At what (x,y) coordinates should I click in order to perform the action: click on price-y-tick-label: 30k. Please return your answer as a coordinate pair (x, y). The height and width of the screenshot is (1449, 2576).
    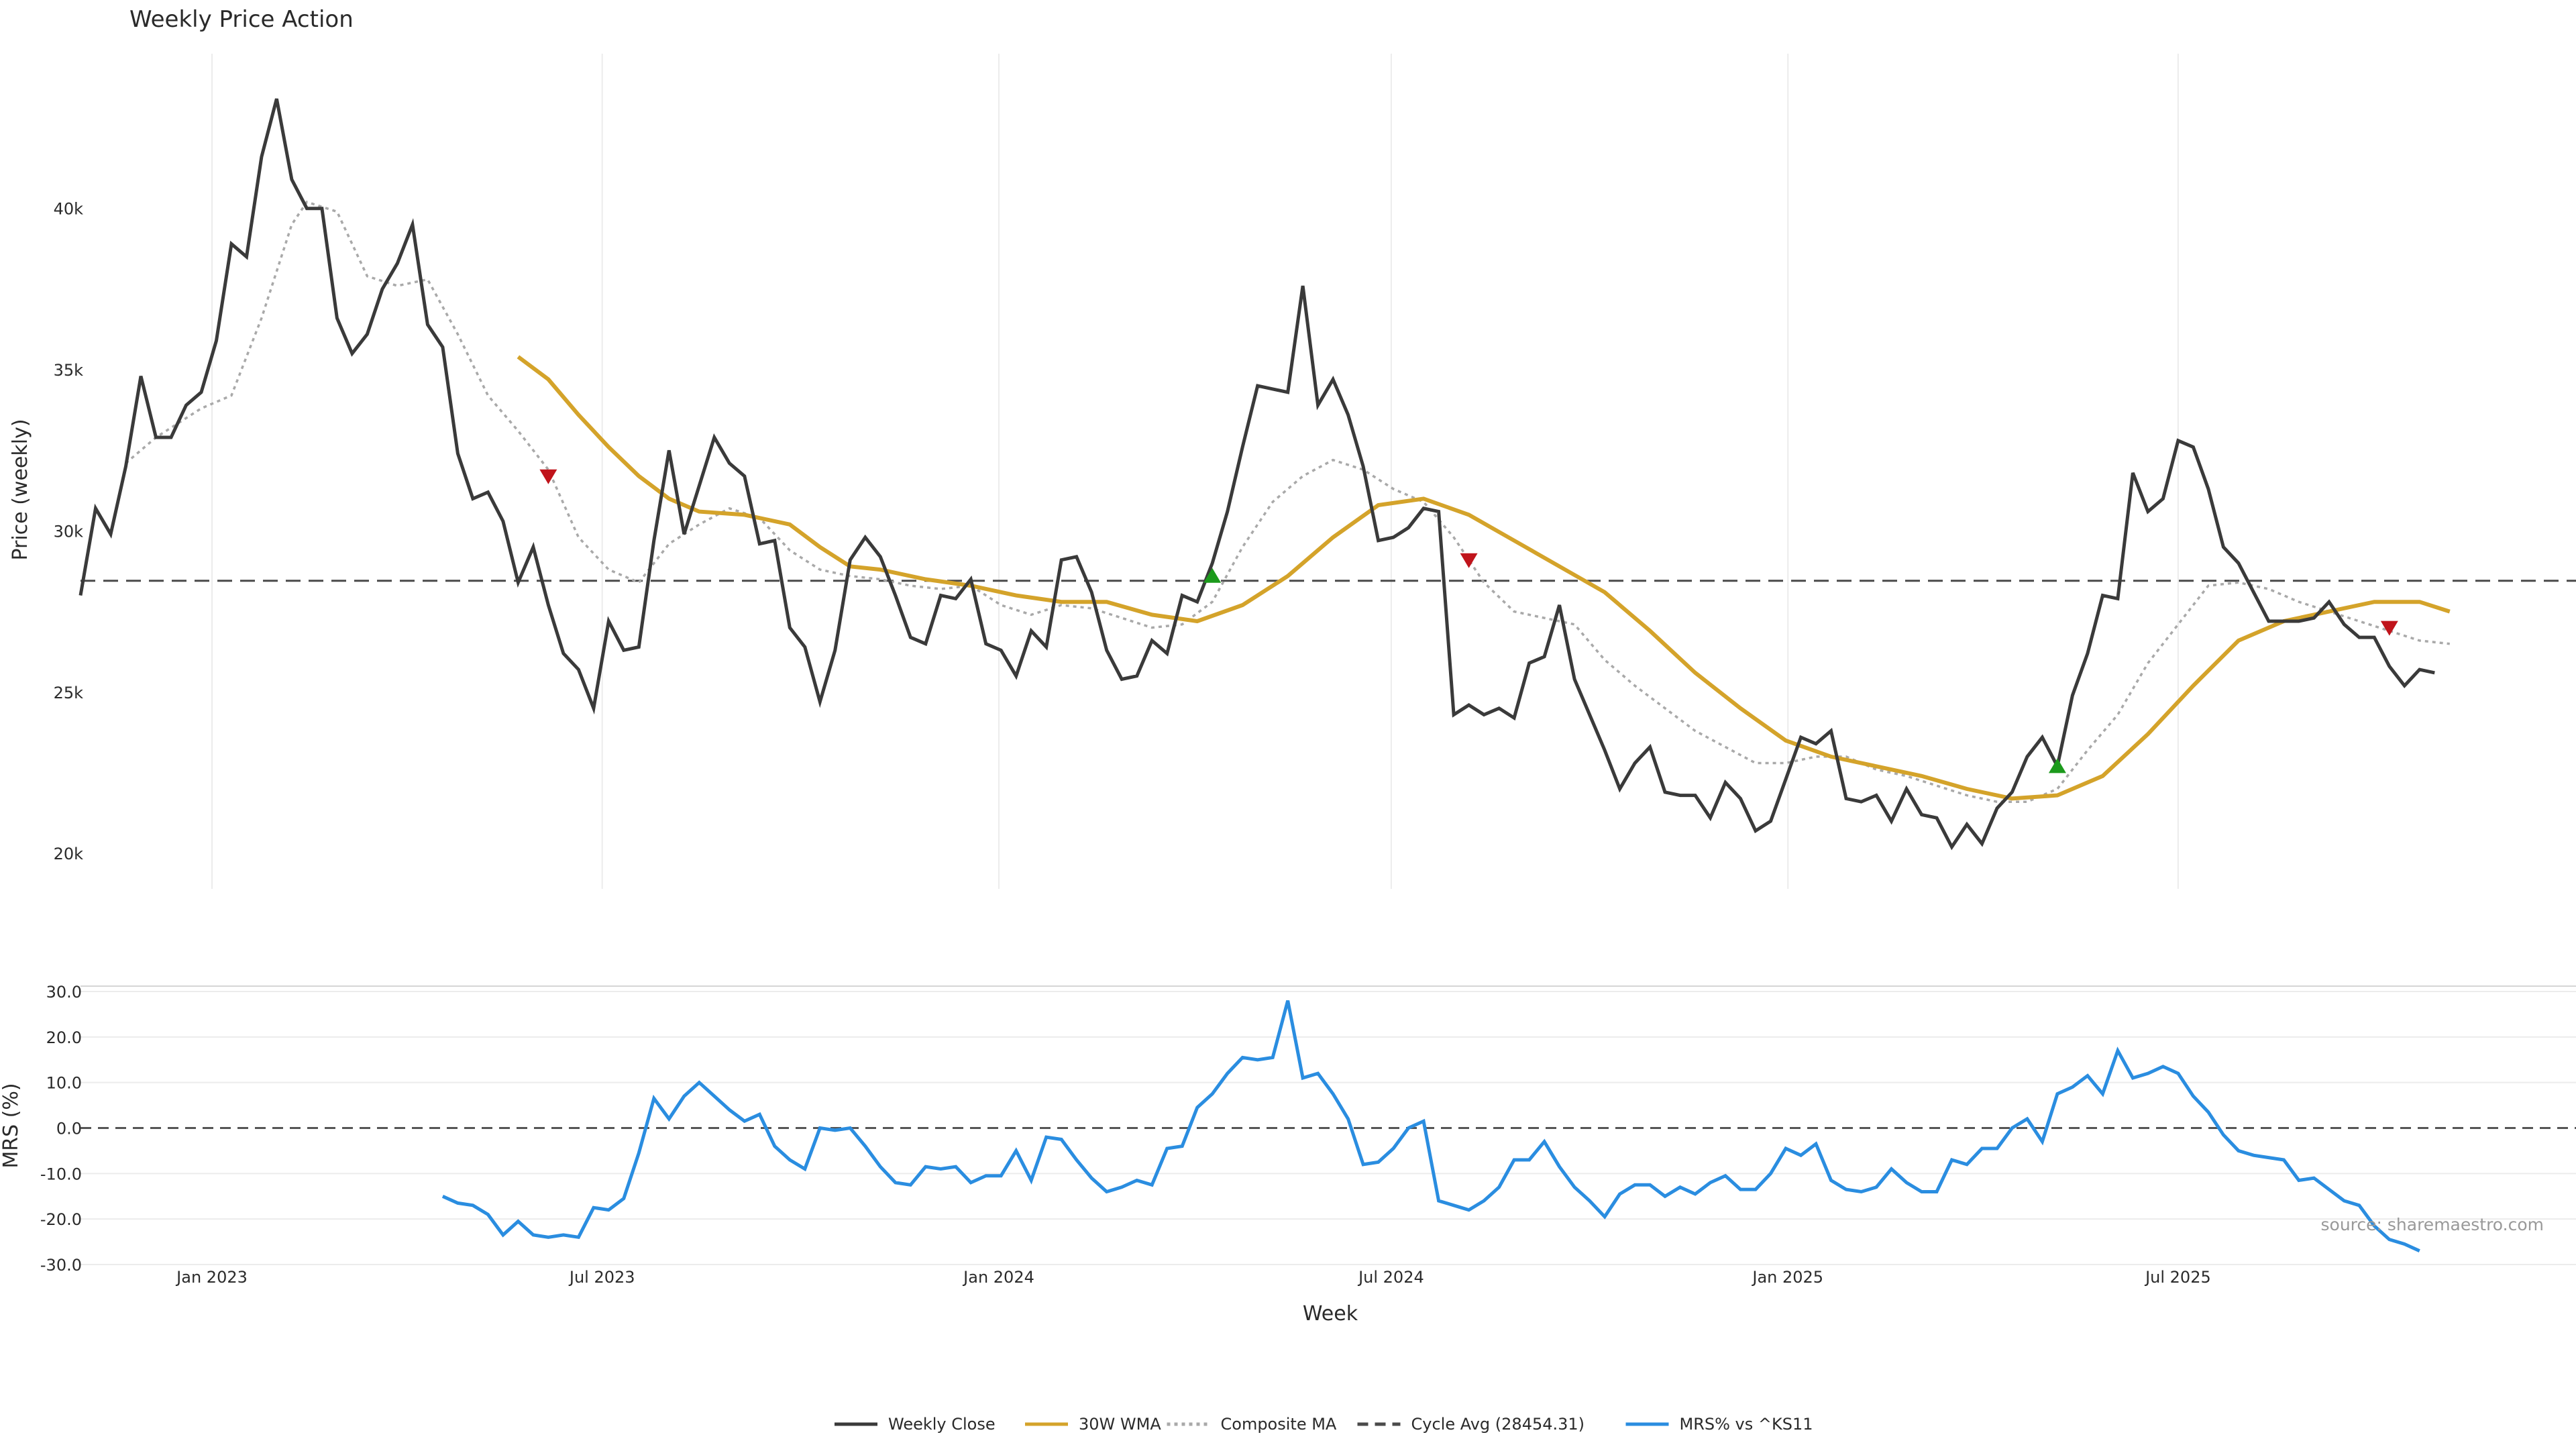
    Looking at the image, I should click on (69, 531).